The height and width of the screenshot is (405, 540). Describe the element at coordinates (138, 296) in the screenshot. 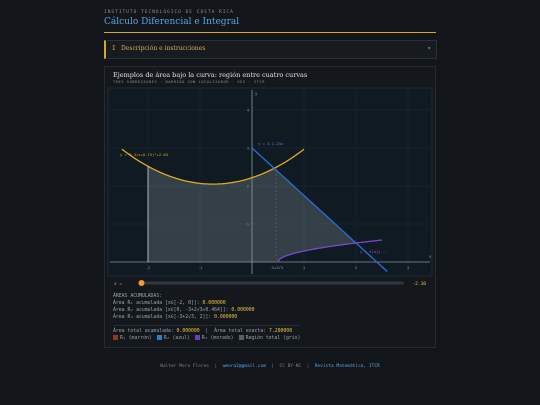

I see `results-heading: ÁREAS ACUMULADAS:` at that location.